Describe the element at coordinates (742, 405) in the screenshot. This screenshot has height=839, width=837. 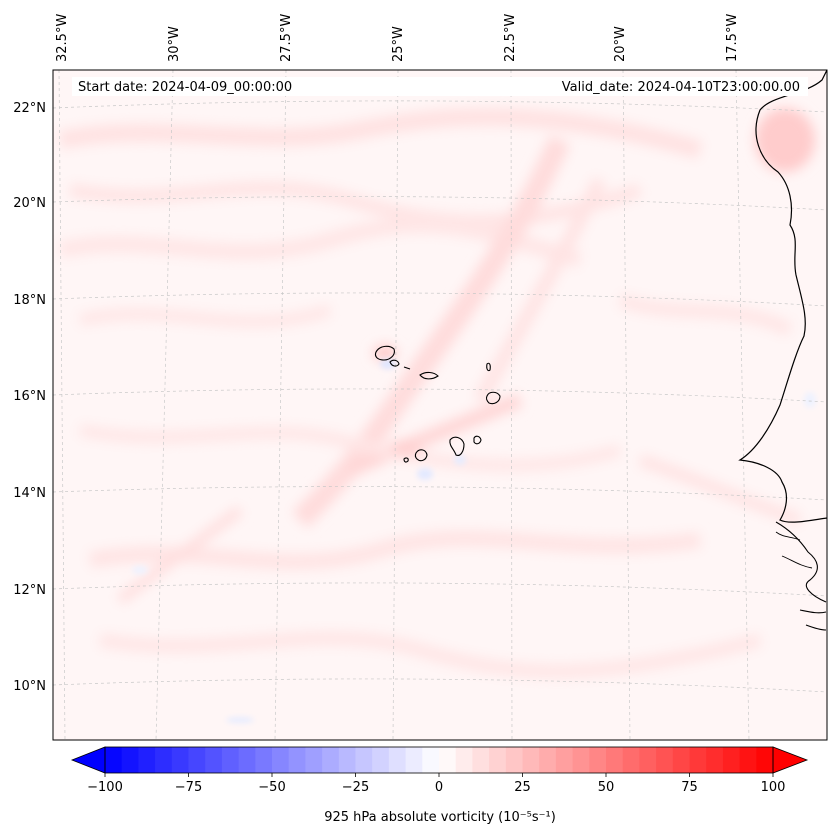
I see `meridian-17-5w` at that location.